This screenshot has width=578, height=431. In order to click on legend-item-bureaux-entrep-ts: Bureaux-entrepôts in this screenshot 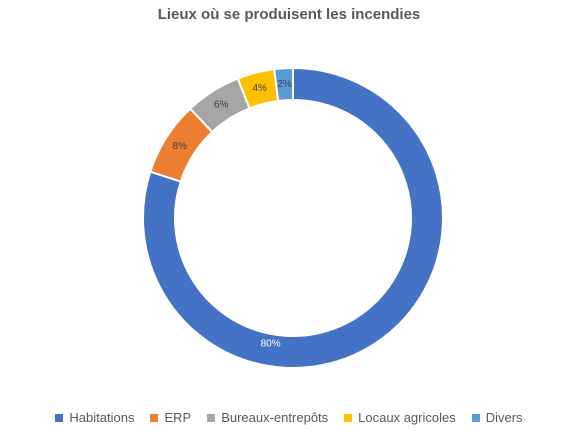, I will do `click(267, 417)`.